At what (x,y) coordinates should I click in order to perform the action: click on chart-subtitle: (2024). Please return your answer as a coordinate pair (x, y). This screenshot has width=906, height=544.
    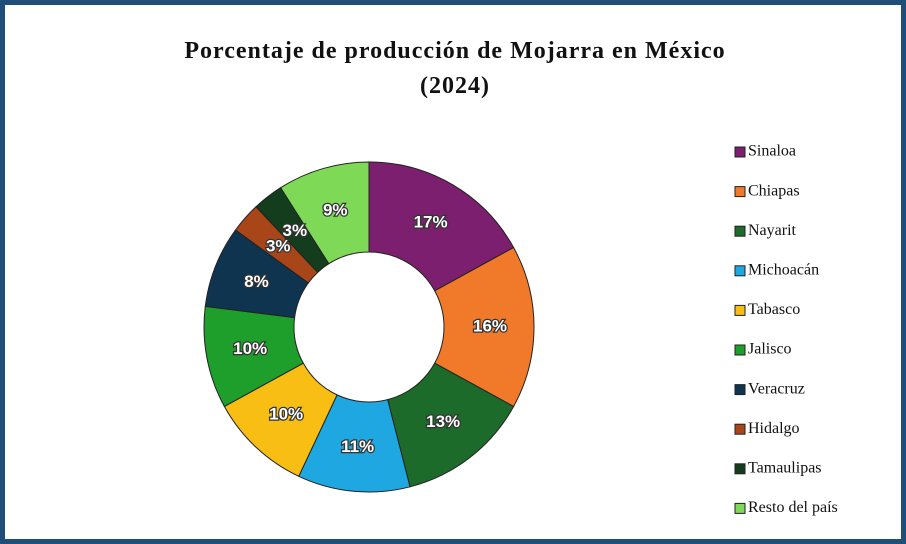
    Looking at the image, I should click on (455, 86).